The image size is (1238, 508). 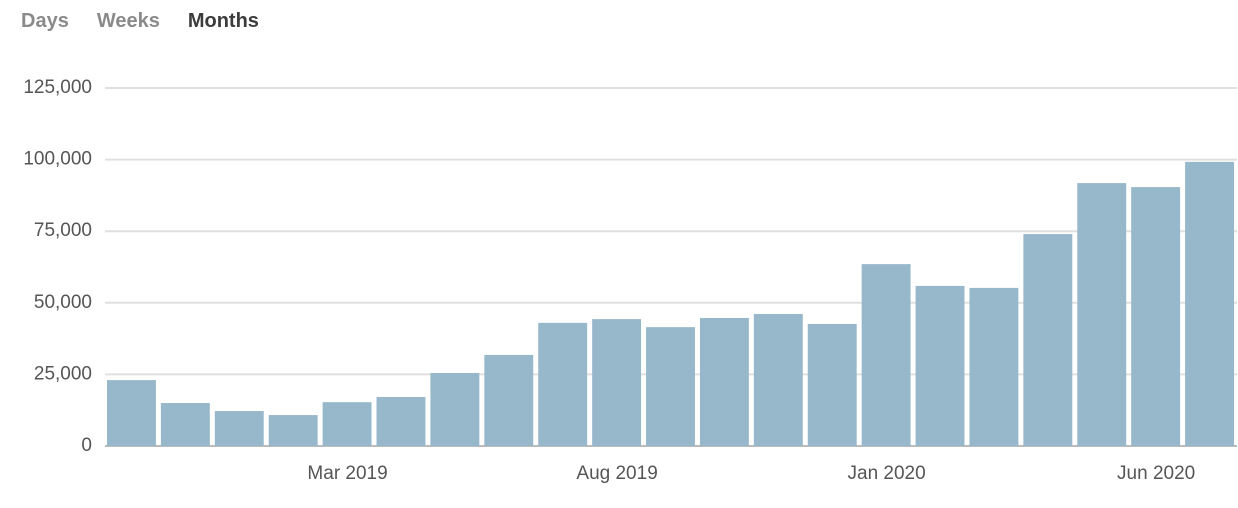 What do you see at coordinates (63, 373) in the screenshot?
I see `y-tick-label: 25,000` at bounding box center [63, 373].